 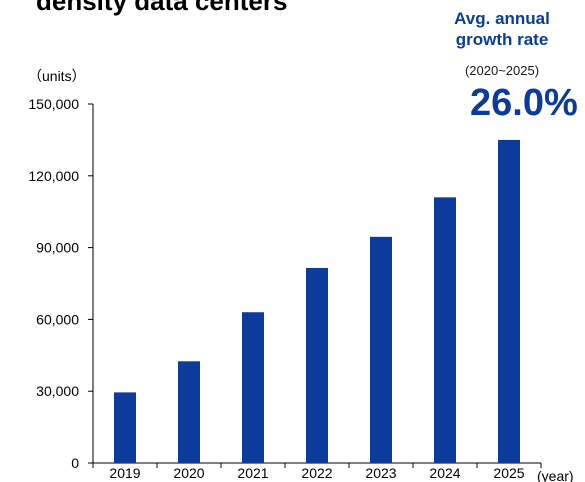 I want to click on bar-2024, so click(x=445, y=330).